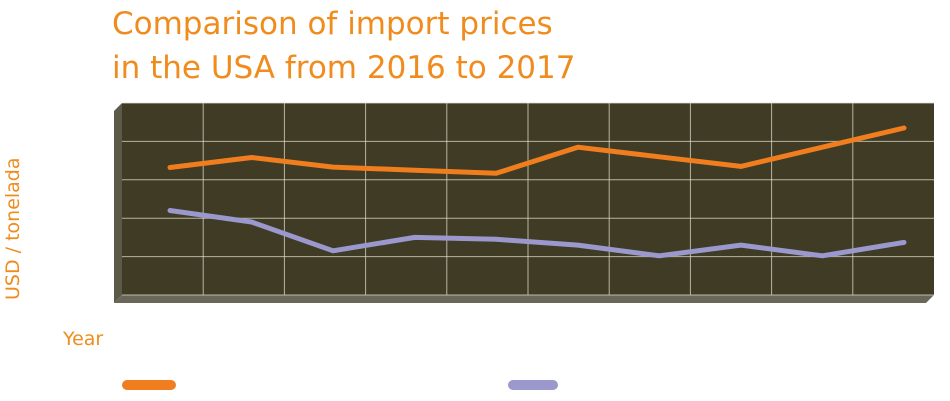  I want to click on chart-title-line-1: Comparison of import prices, so click(332, 24).